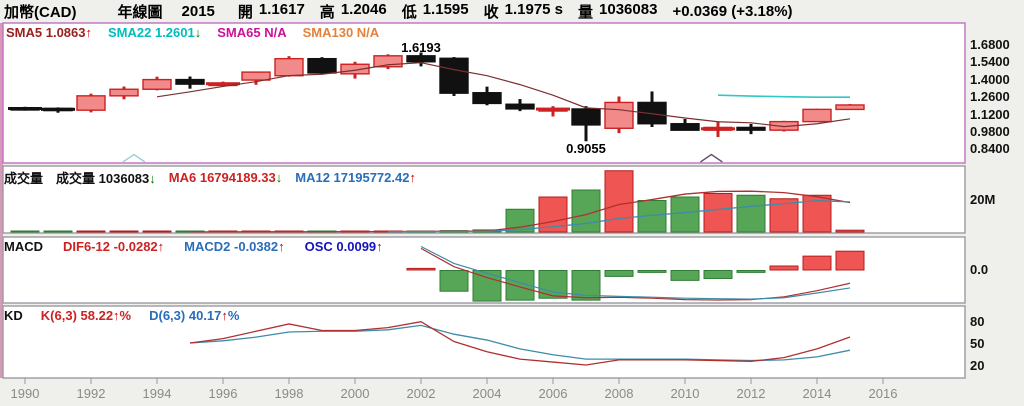 Image resolution: width=1024 pixels, height=406 pixels. What do you see at coordinates (24, 178) in the screenshot?
I see `volume-panel-title: 成交量` at bounding box center [24, 178].